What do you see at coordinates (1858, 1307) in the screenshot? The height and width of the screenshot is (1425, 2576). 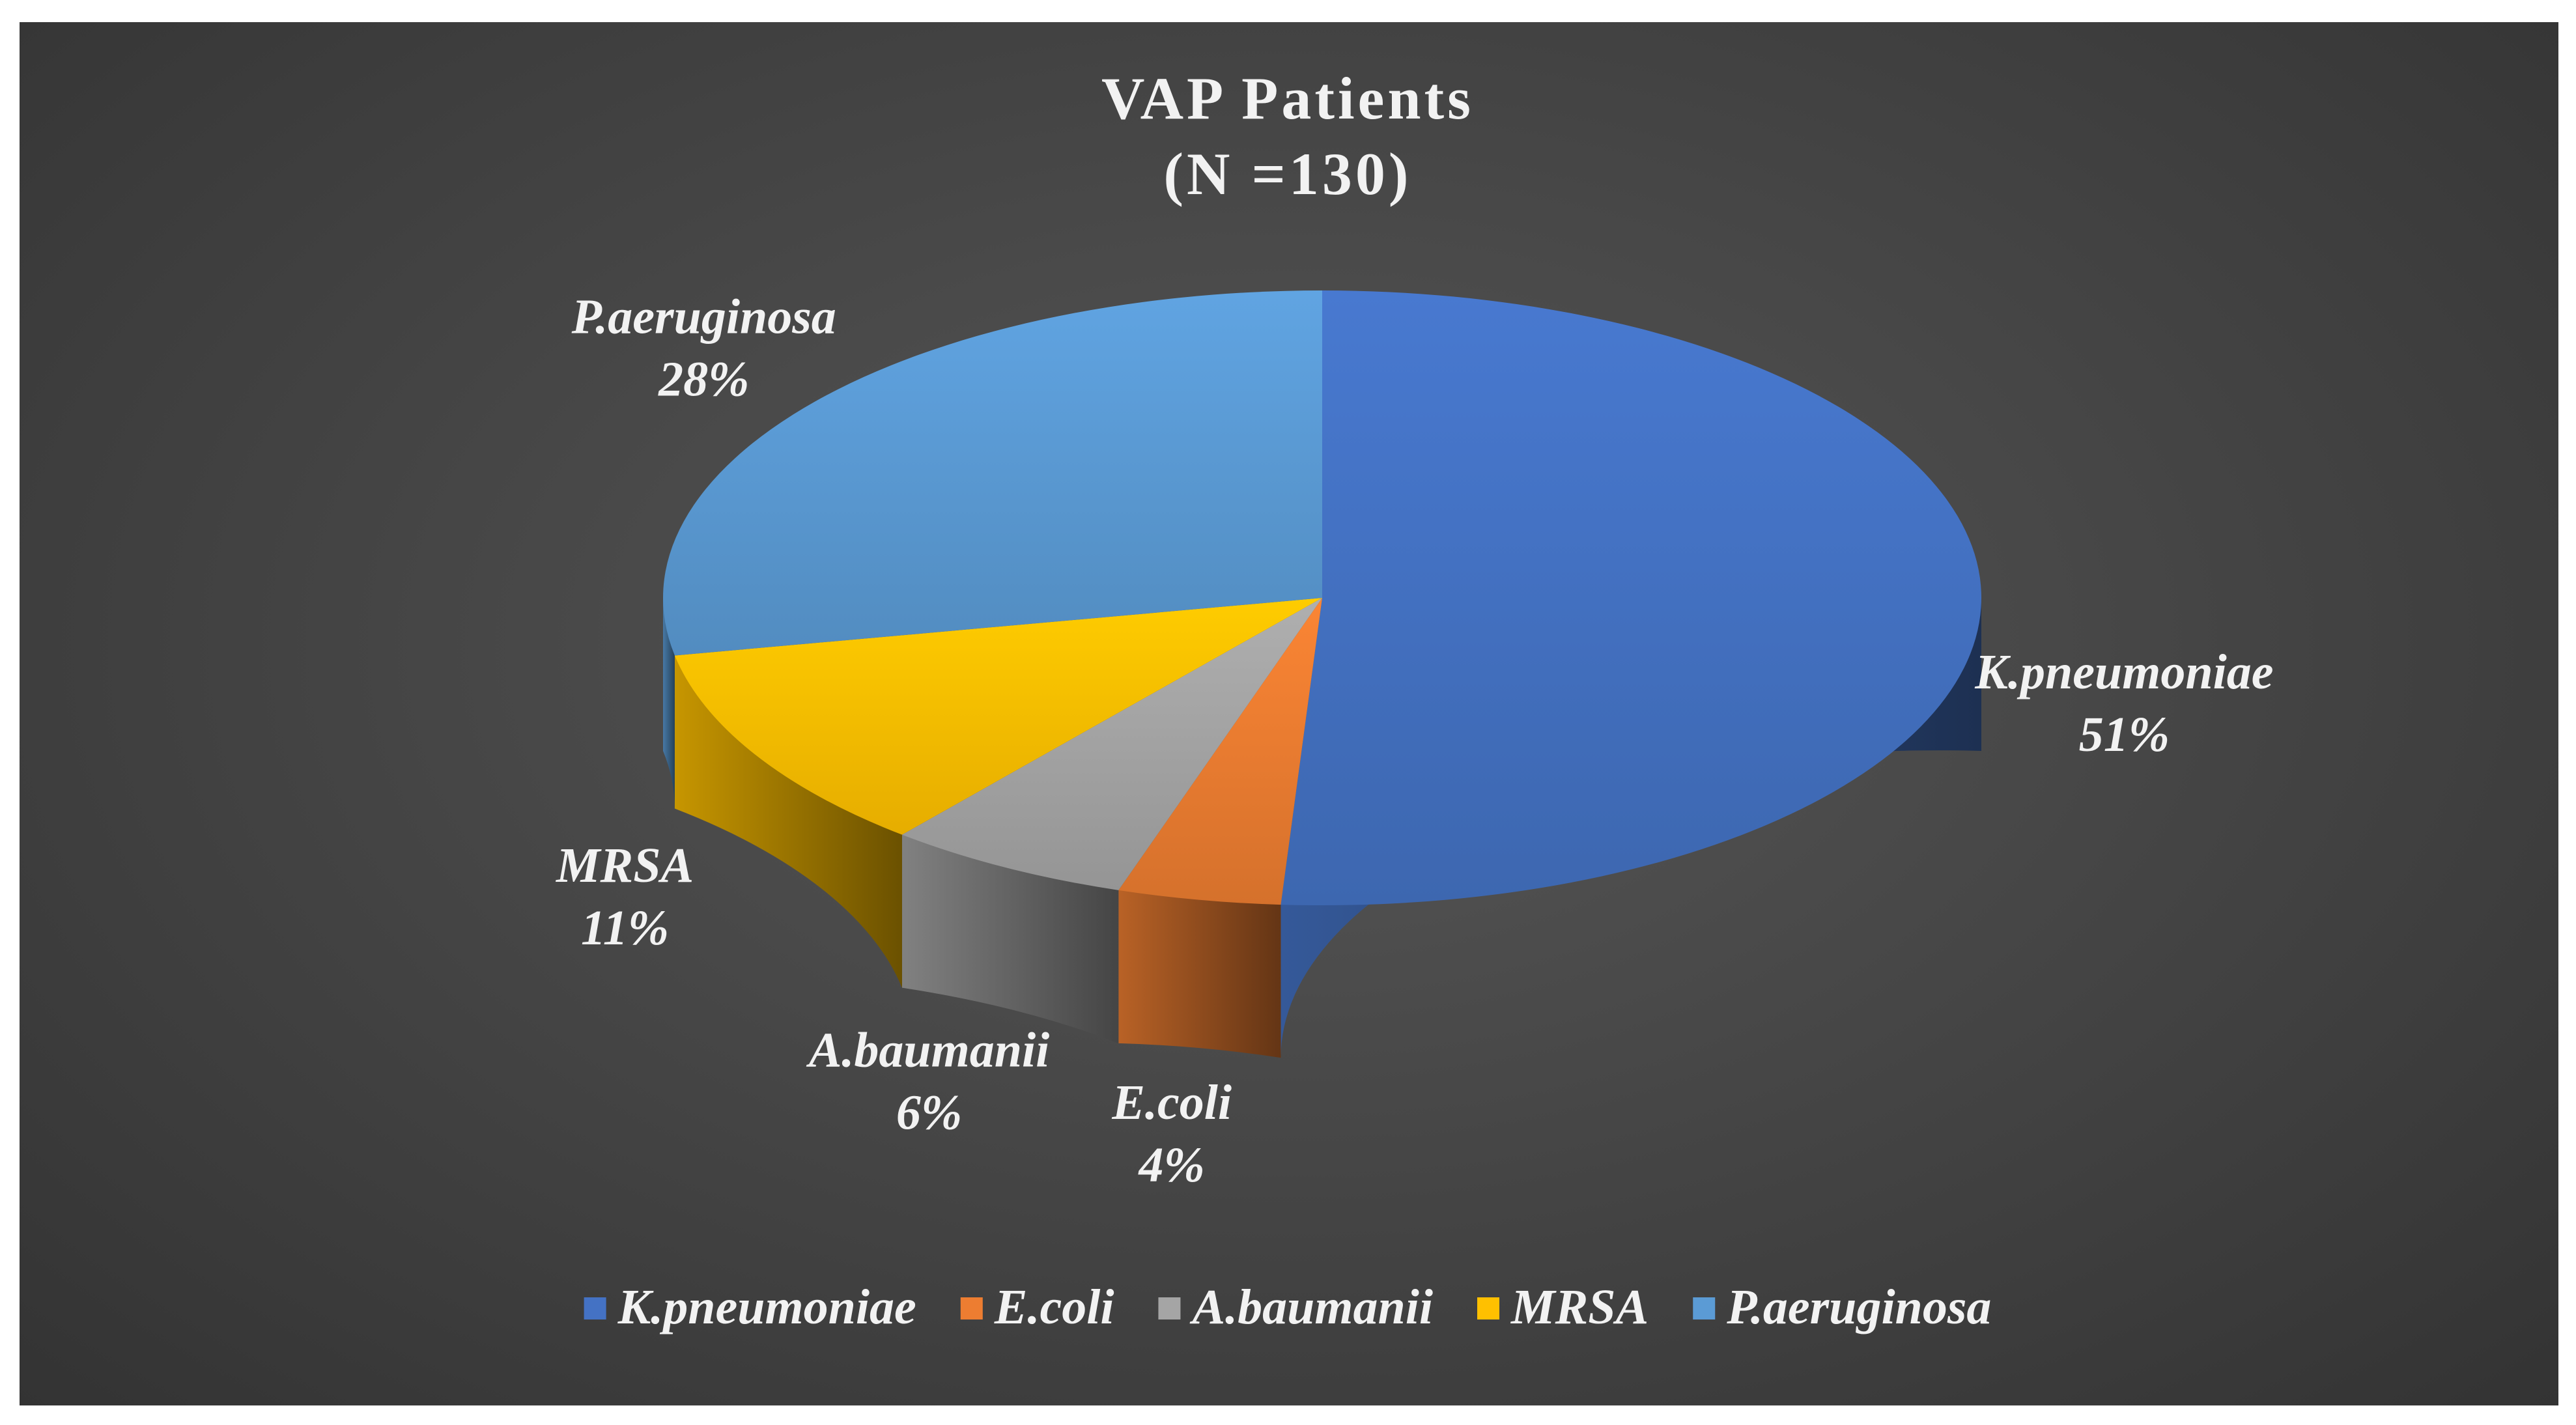 I see `legend-label-p-aeruginosa: P.aeruginosa` at bounding box center [1858, 1307].